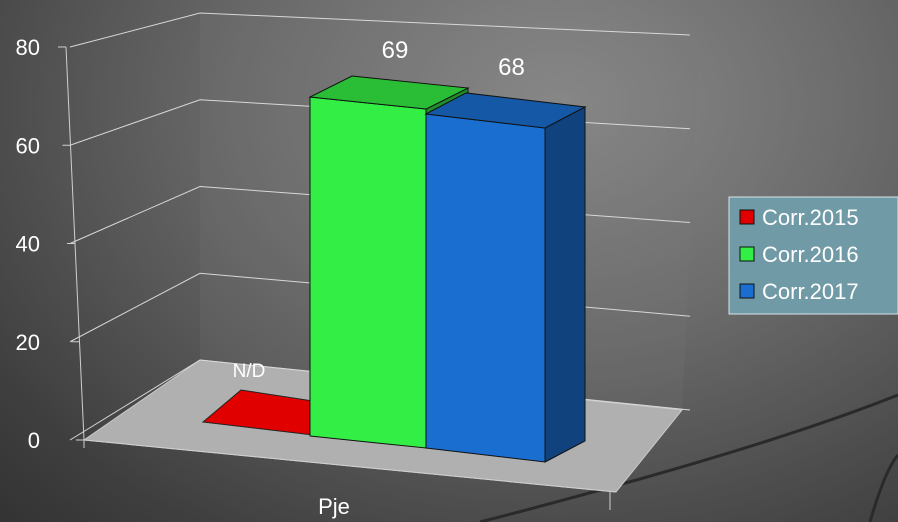  Describe the element at coordinates (34, 440) in the screenshot. I see `y-tick-label: 0` at that location.